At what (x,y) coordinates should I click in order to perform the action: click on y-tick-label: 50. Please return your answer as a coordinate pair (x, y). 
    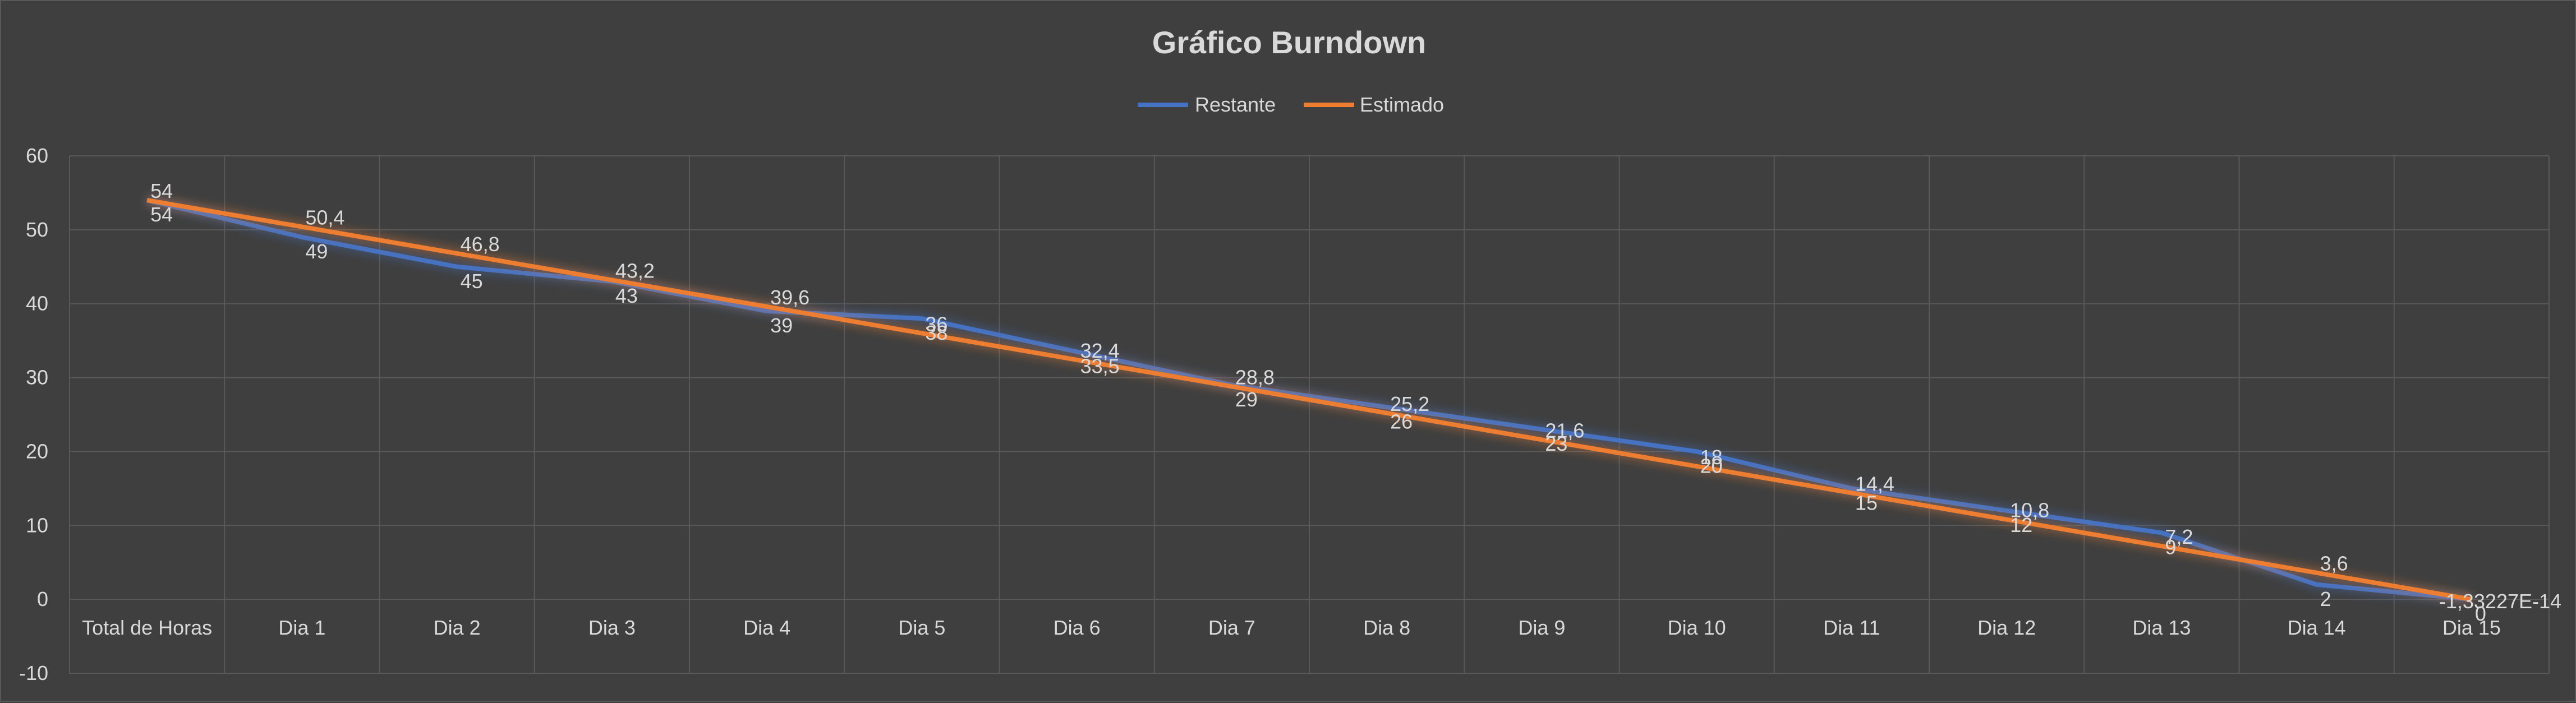
    Looking at the image, I should click on (37, 229).